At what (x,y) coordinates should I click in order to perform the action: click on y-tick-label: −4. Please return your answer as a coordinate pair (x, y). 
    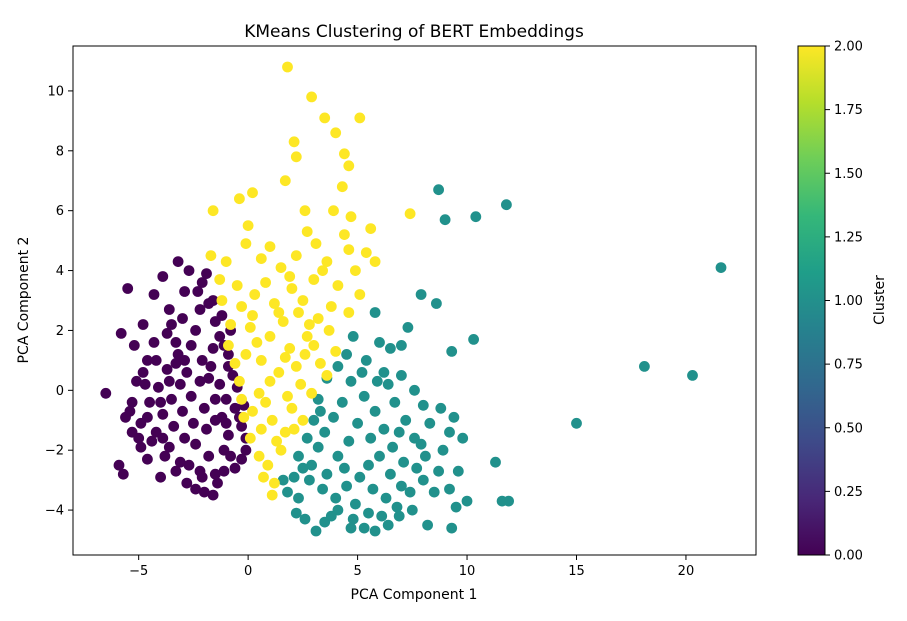
    Looking at the image, I should click on (54, 511).